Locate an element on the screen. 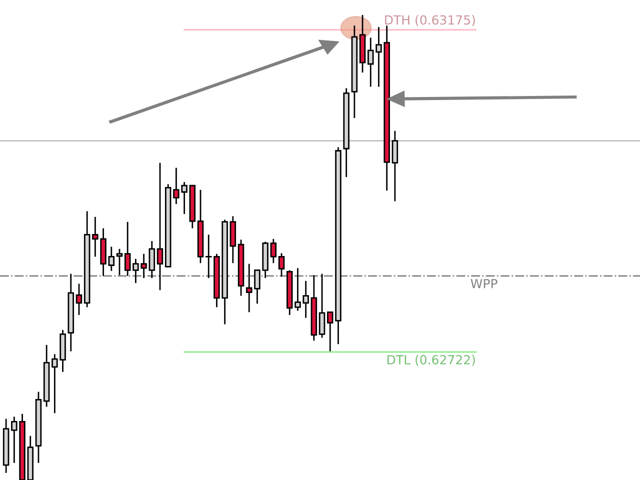  ref-line-label: DTH (0.63175) is located at coordinates (430, 20).